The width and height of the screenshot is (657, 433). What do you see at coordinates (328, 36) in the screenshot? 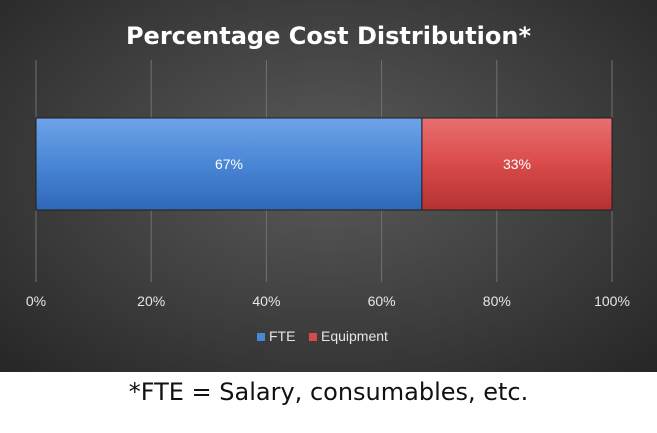
I see `chart-title: Percentage Cost Distribution*` at bounding box center [328, 36].